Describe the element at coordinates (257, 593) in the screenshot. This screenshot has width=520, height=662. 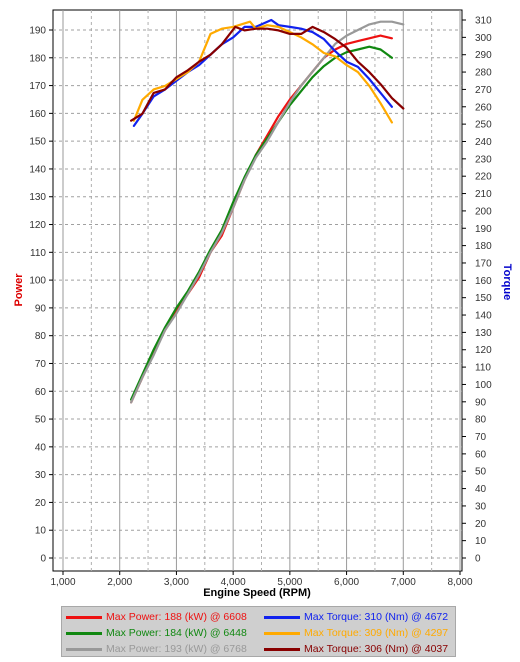
I see `x-axis-title: Engine Speed (RPM)` at that location.